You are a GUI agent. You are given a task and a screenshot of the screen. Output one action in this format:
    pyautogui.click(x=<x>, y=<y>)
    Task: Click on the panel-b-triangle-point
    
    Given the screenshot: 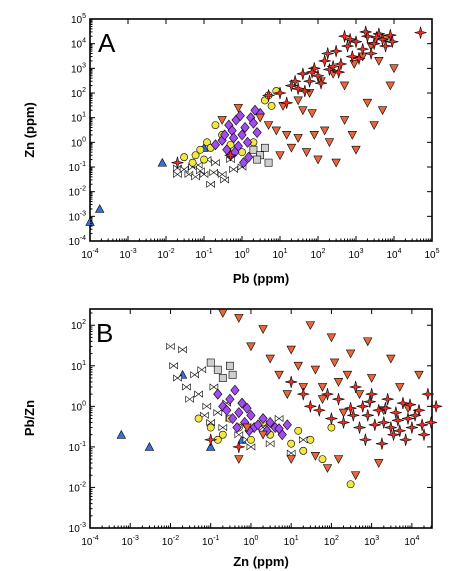 What is the action you would take?
    pyautogui.click(x=121, y=434)
    